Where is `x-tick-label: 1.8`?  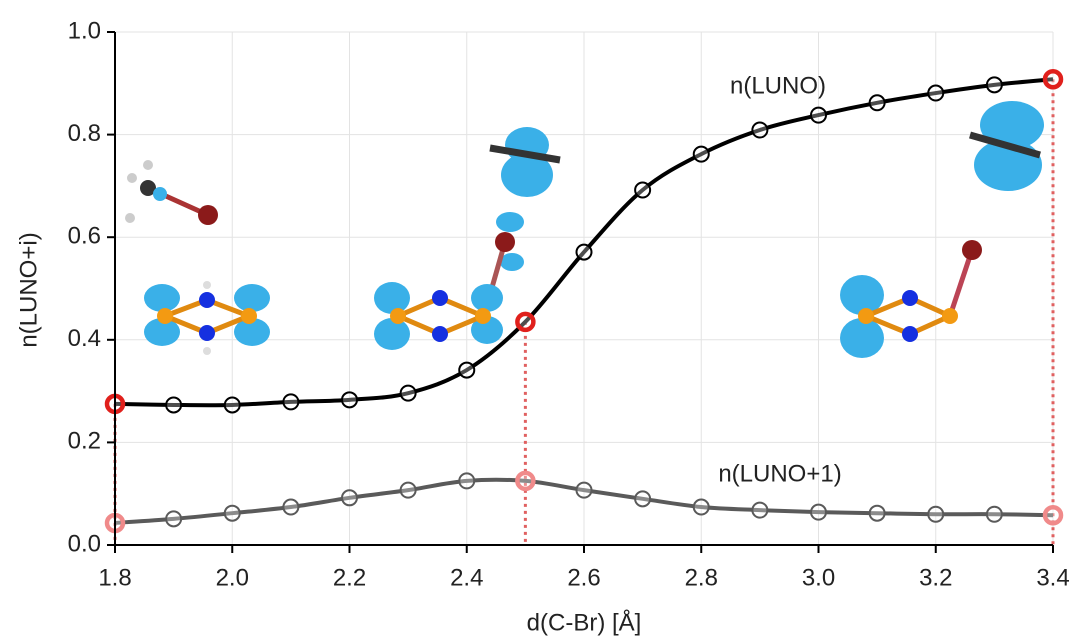 x-tick-label: 1.8 is located at coordinates (114, 577).